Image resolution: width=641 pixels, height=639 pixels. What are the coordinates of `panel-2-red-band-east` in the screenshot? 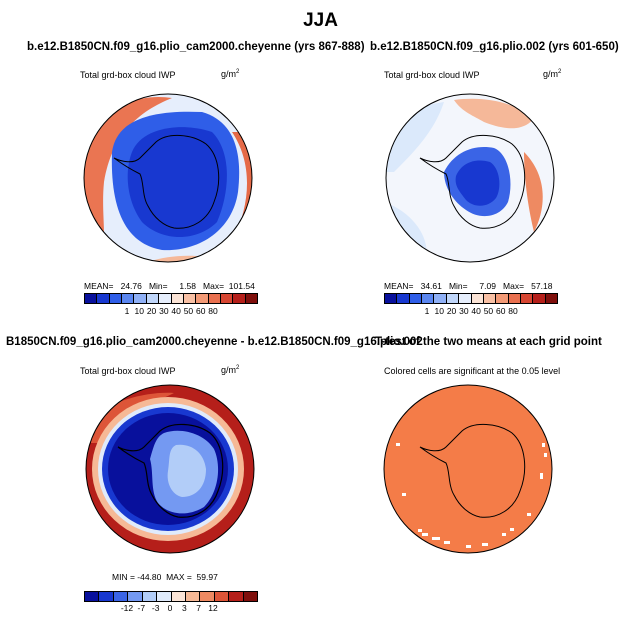 It's located at (533, 192).